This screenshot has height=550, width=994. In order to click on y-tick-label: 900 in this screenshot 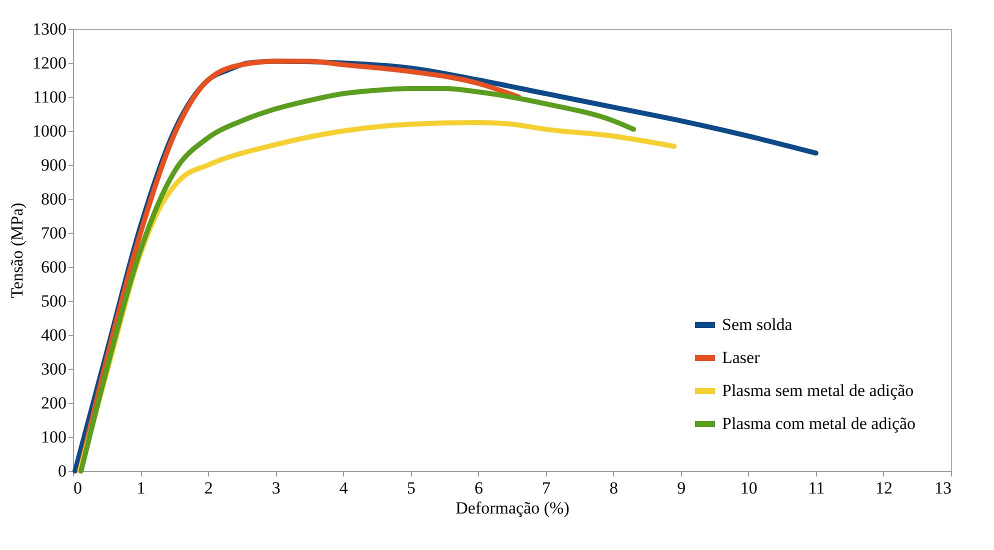, I will do `click(53, 165)`.